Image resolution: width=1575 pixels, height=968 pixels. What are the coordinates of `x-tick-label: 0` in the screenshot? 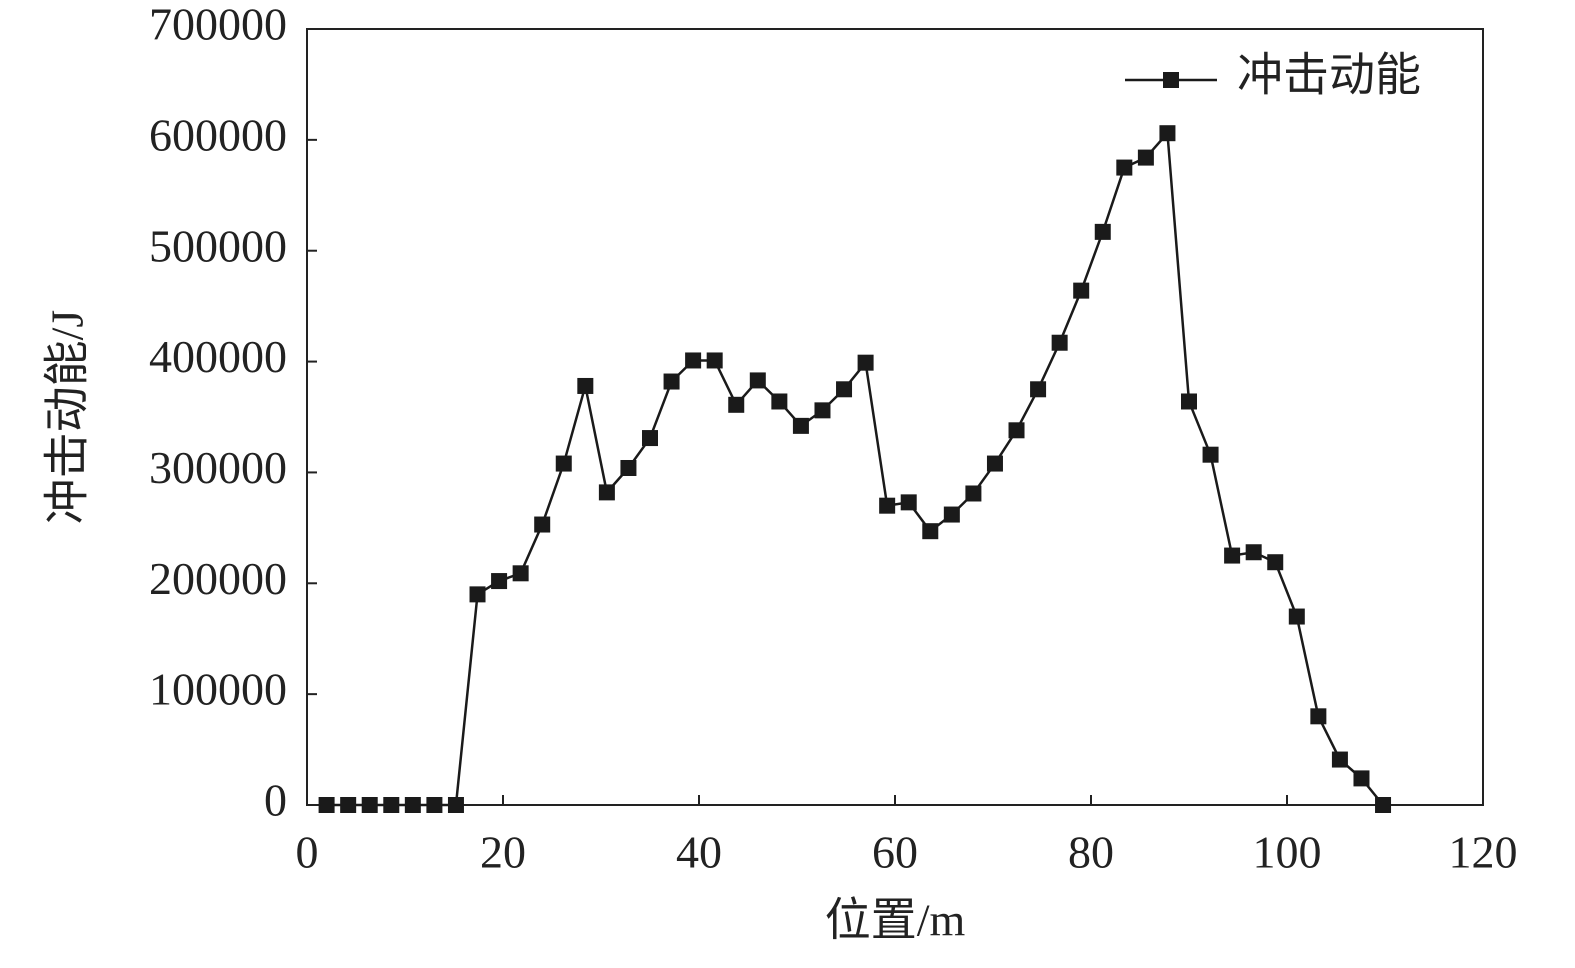 It's located at (307, 852).